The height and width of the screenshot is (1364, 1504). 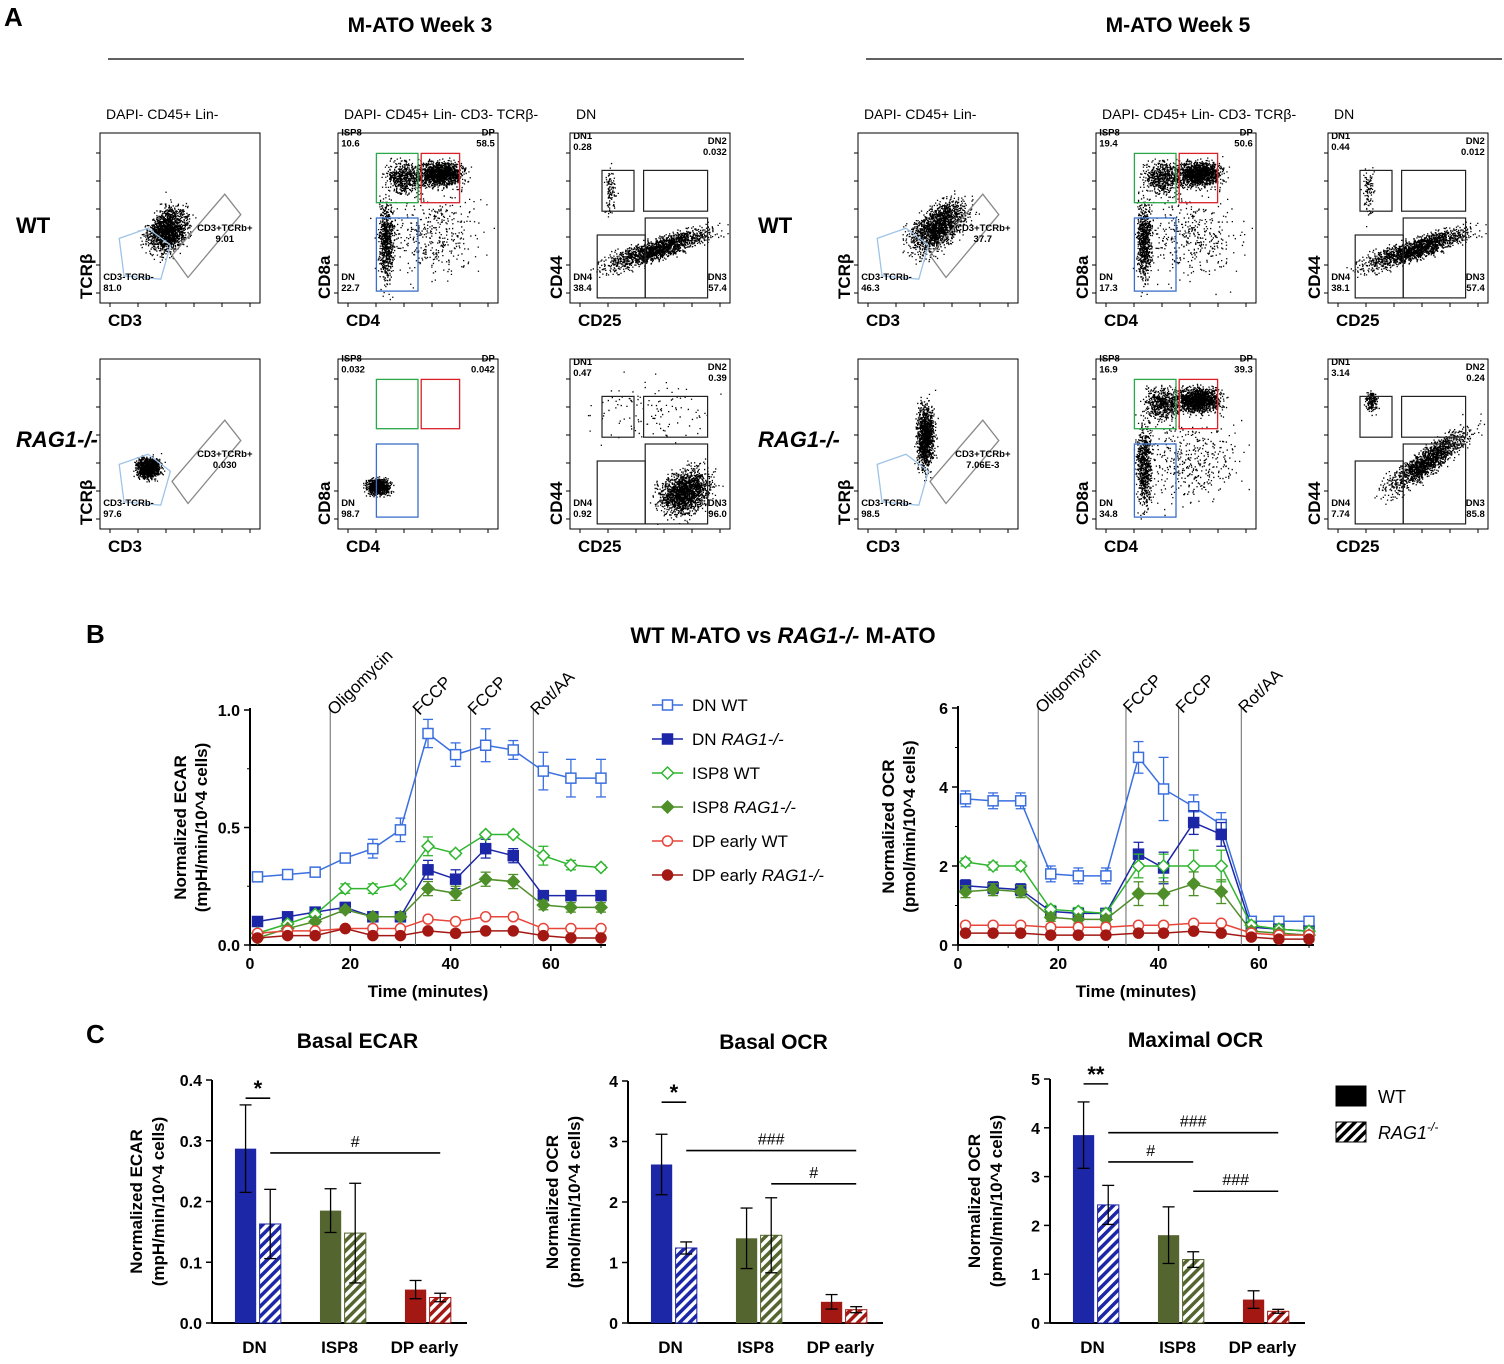 What do you see at coordinates (363, 546) in the screenshot?
I see `flow-x-axis-label: CD4` at bounding box center [363, 546].